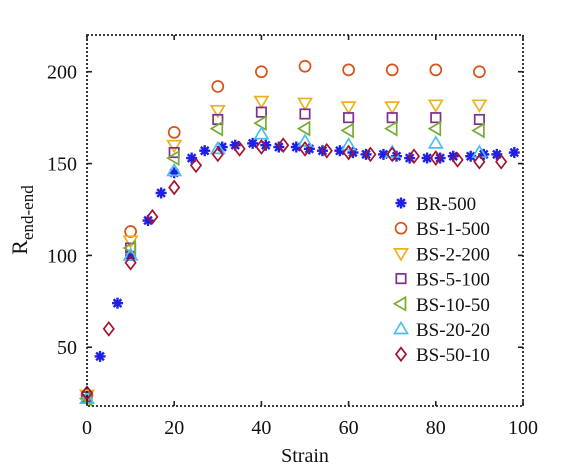 This screenshot has width=581, height=470. What do you see at coordinates (453, 254) in the screenshot?
I see `legend-label: BS-2-200` at bounding box center [453, 254].